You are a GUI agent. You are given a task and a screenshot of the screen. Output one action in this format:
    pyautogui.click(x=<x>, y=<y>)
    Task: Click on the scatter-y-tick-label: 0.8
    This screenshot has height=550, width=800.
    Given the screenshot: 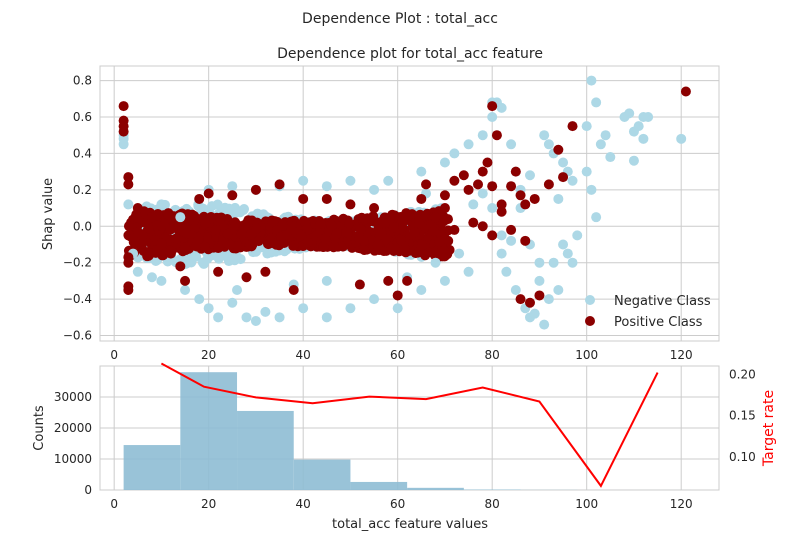 What is the action you would take?
    pyautogui.click(x=82, y=81)
    